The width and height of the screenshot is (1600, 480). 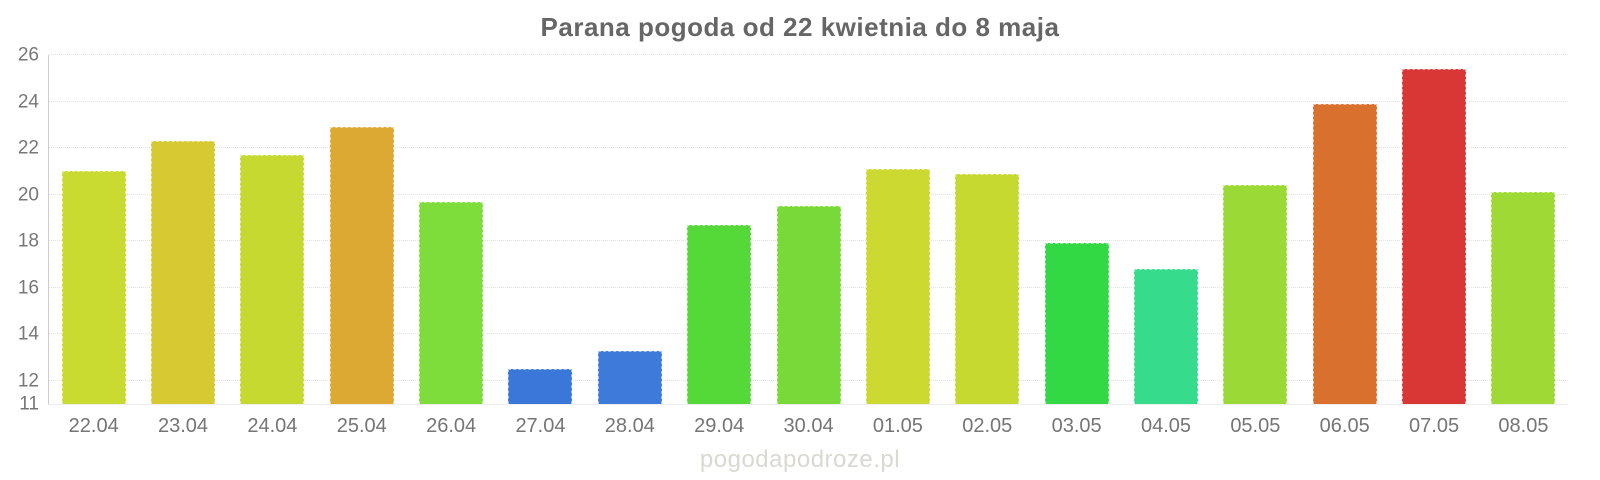 What do you see at coordinates (897, 286) in the screenshot?
I see `bar-01.05` at bounding box center [897, 286].